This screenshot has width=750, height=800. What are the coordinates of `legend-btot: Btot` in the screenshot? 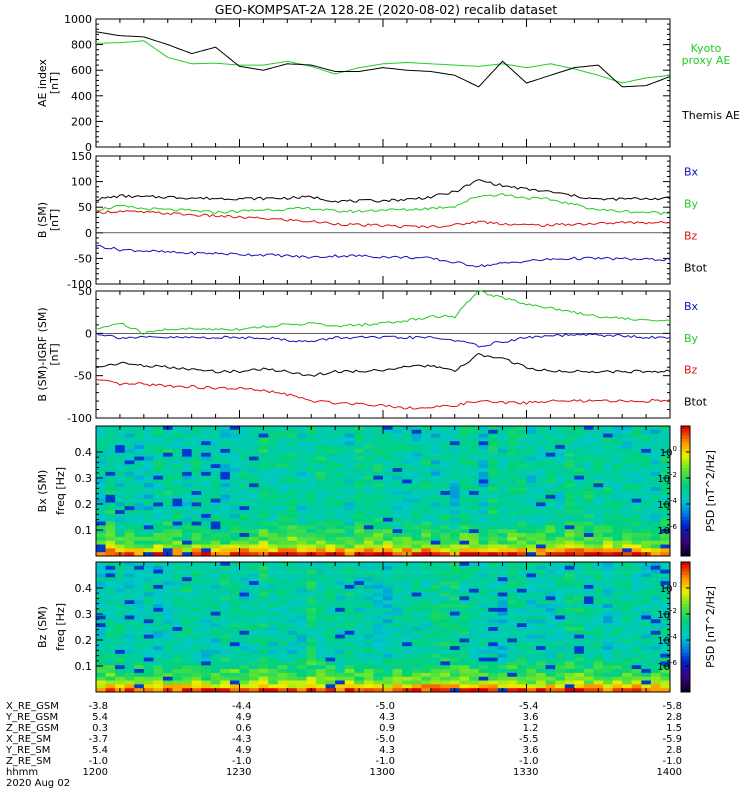 It's located at (696, 267).